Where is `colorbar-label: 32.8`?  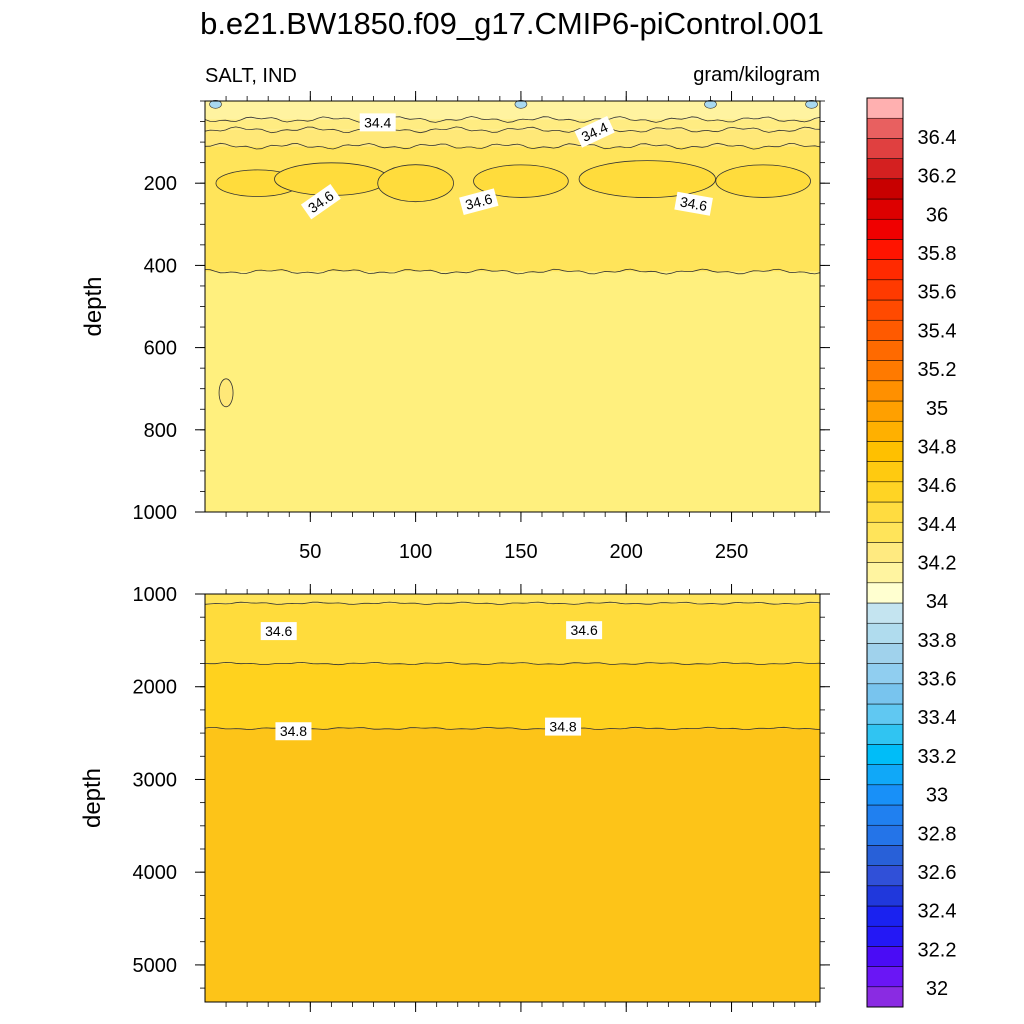
colorbar-label: 32.8 is located at coordinates (937, 834).